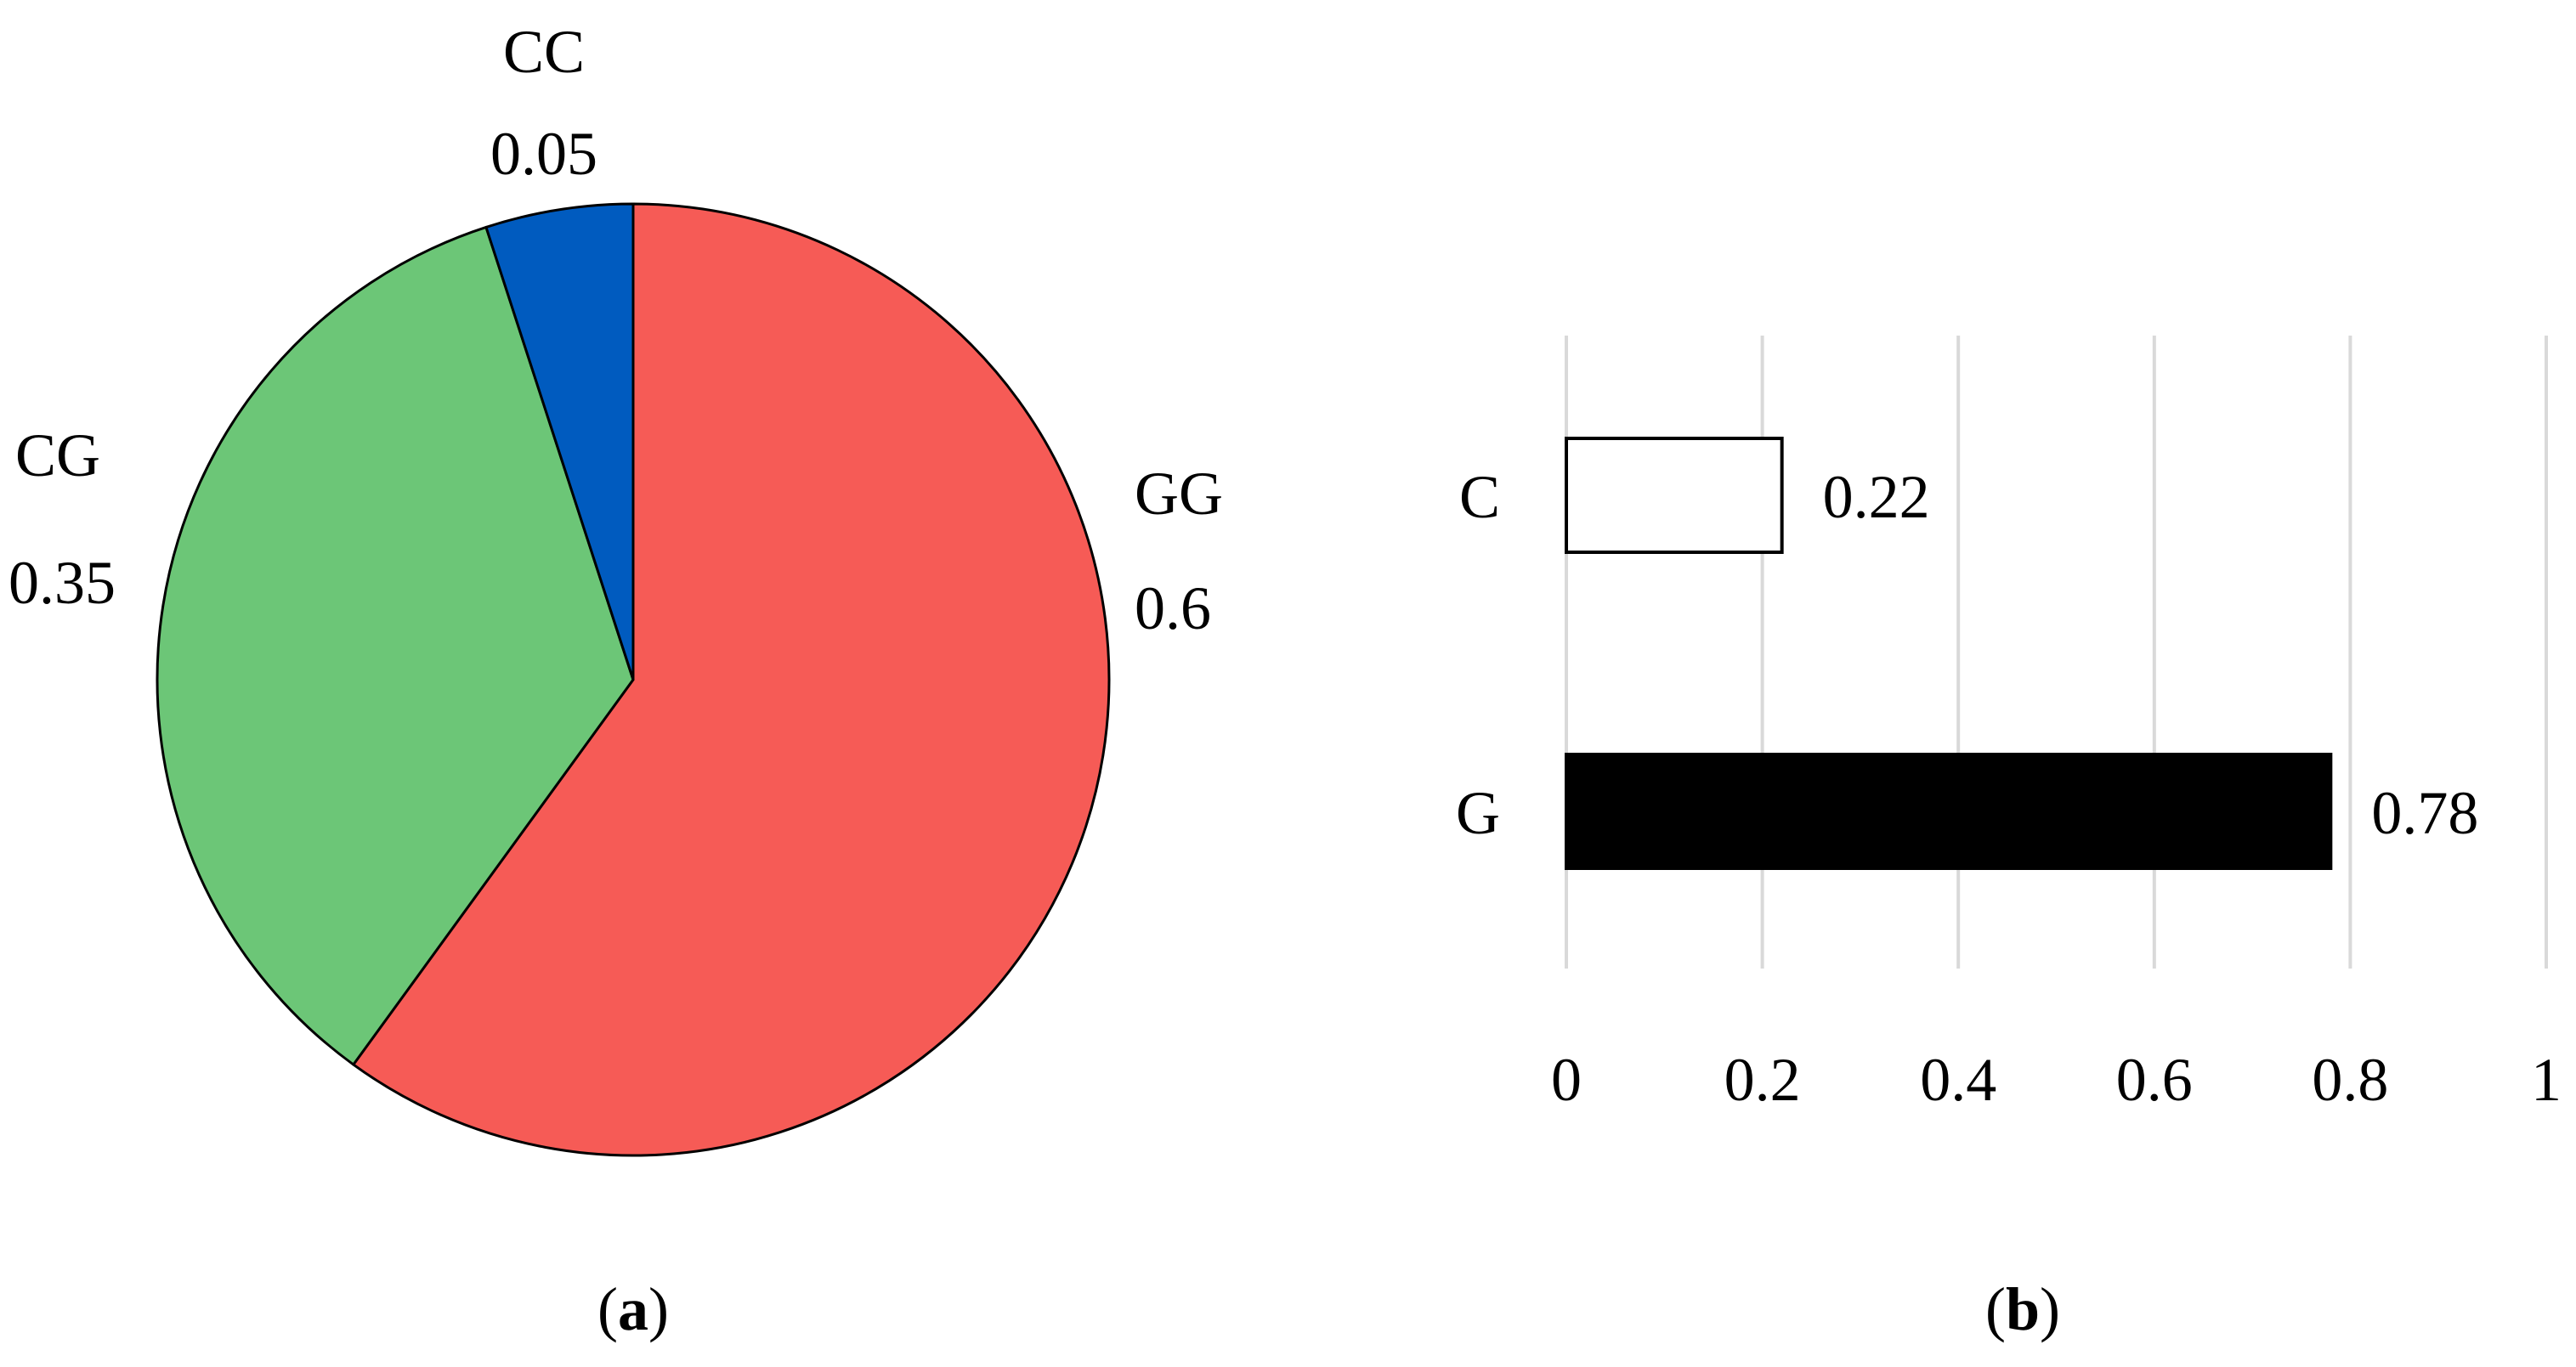  Describe the element at coordinates (62, 519) in the screenshot. I see `pie-label-cg: CG 0.35` at that location.